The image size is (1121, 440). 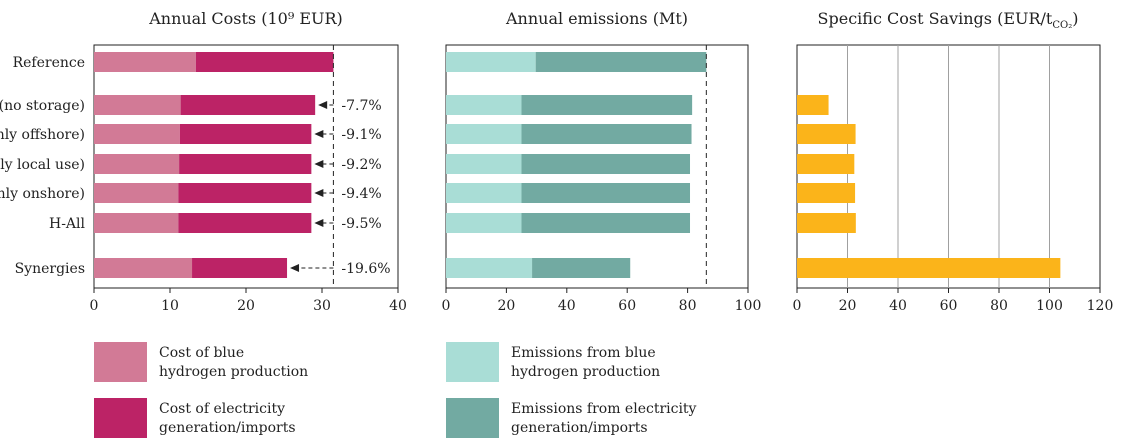 What do you see at coordinates (170, 306) in the screenshot?
I see `costs-tick-label: 10` at bounding box center [170, 306].